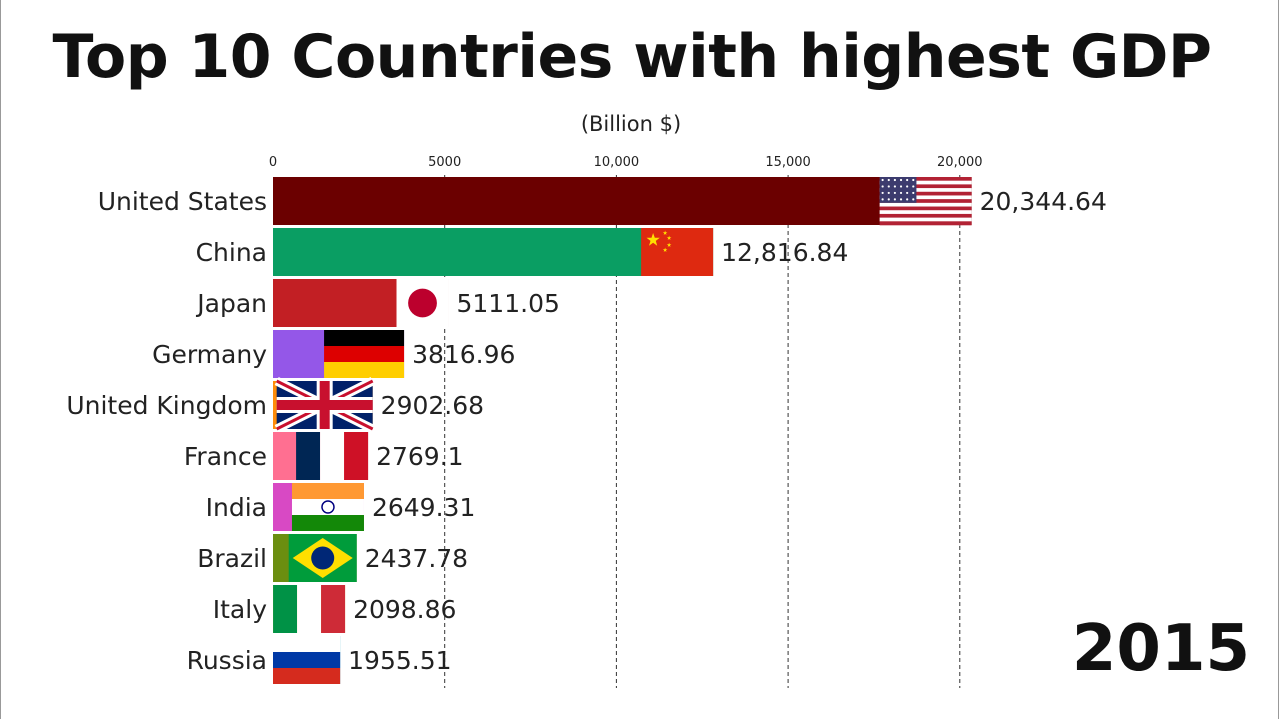  I want to click on value-label: 5111.05, so click(508, 303).